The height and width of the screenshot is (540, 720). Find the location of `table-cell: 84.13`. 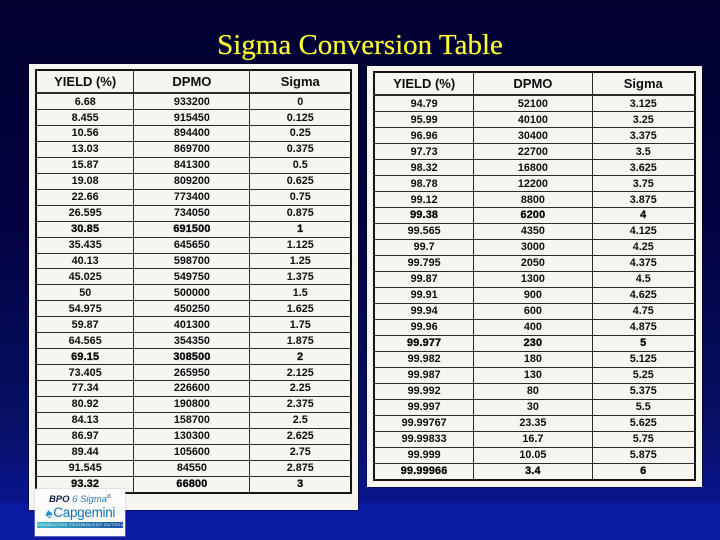

table-cell: 84.13 is located at coordinates (85, 420).